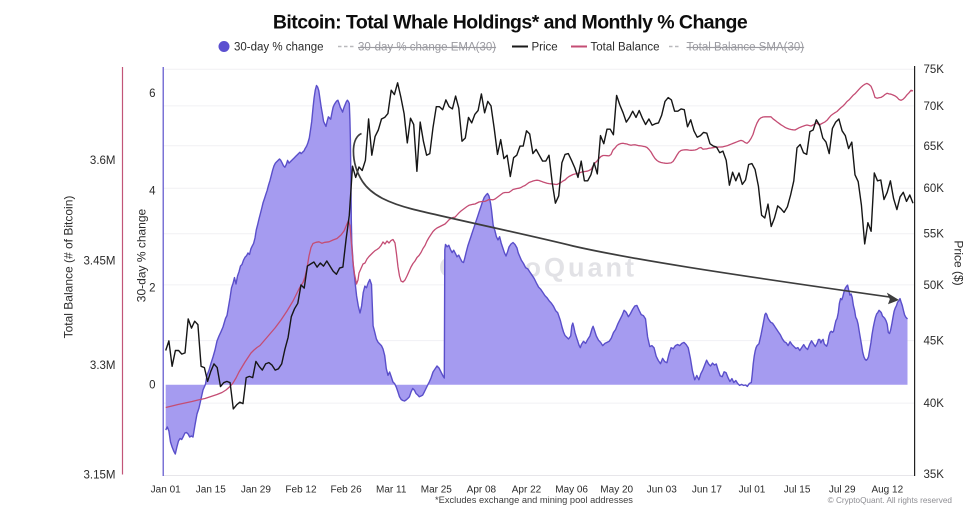 The width and height of the screenshot is (974, 520). Describe the element at coordinates (100, 476) in the screenshot. I see `svg-text: 3.15M` at that location.